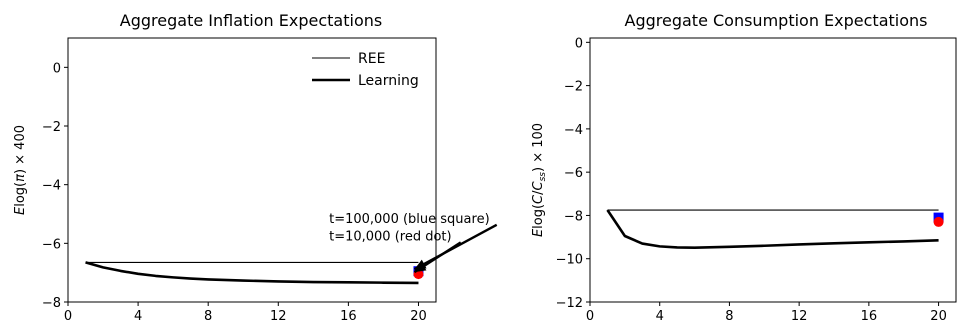  I want to click on annotation-label: t=100,000 (blue square), so click(409, 219).